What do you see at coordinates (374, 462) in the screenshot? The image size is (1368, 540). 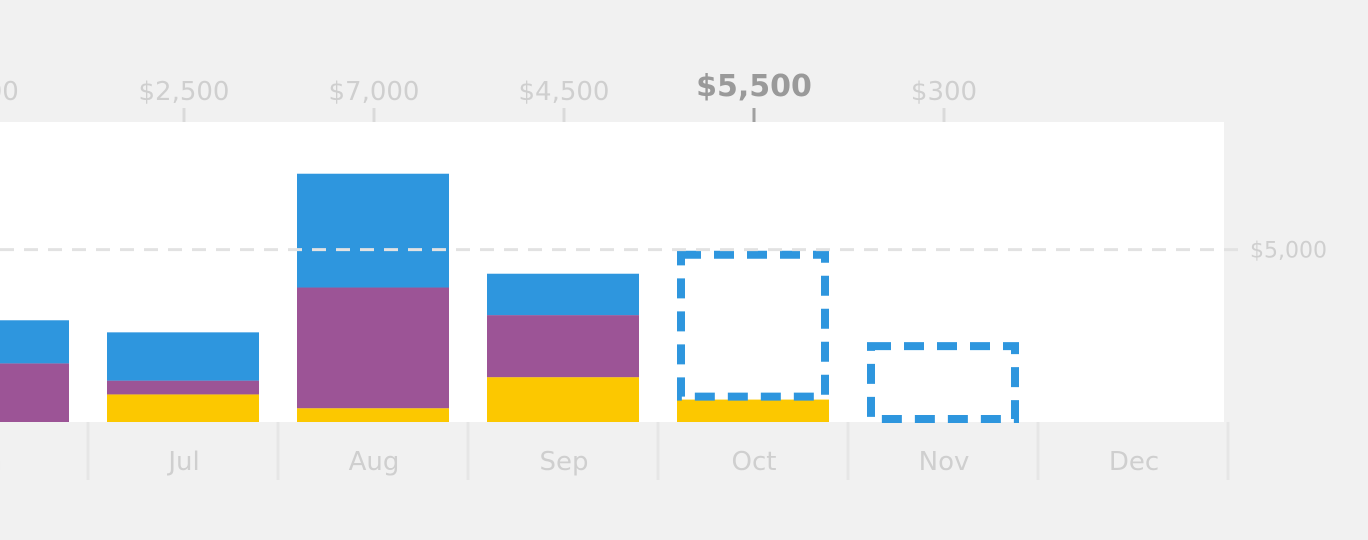 I see `month-label-aug: Aug` at bounding box center [374, 462].